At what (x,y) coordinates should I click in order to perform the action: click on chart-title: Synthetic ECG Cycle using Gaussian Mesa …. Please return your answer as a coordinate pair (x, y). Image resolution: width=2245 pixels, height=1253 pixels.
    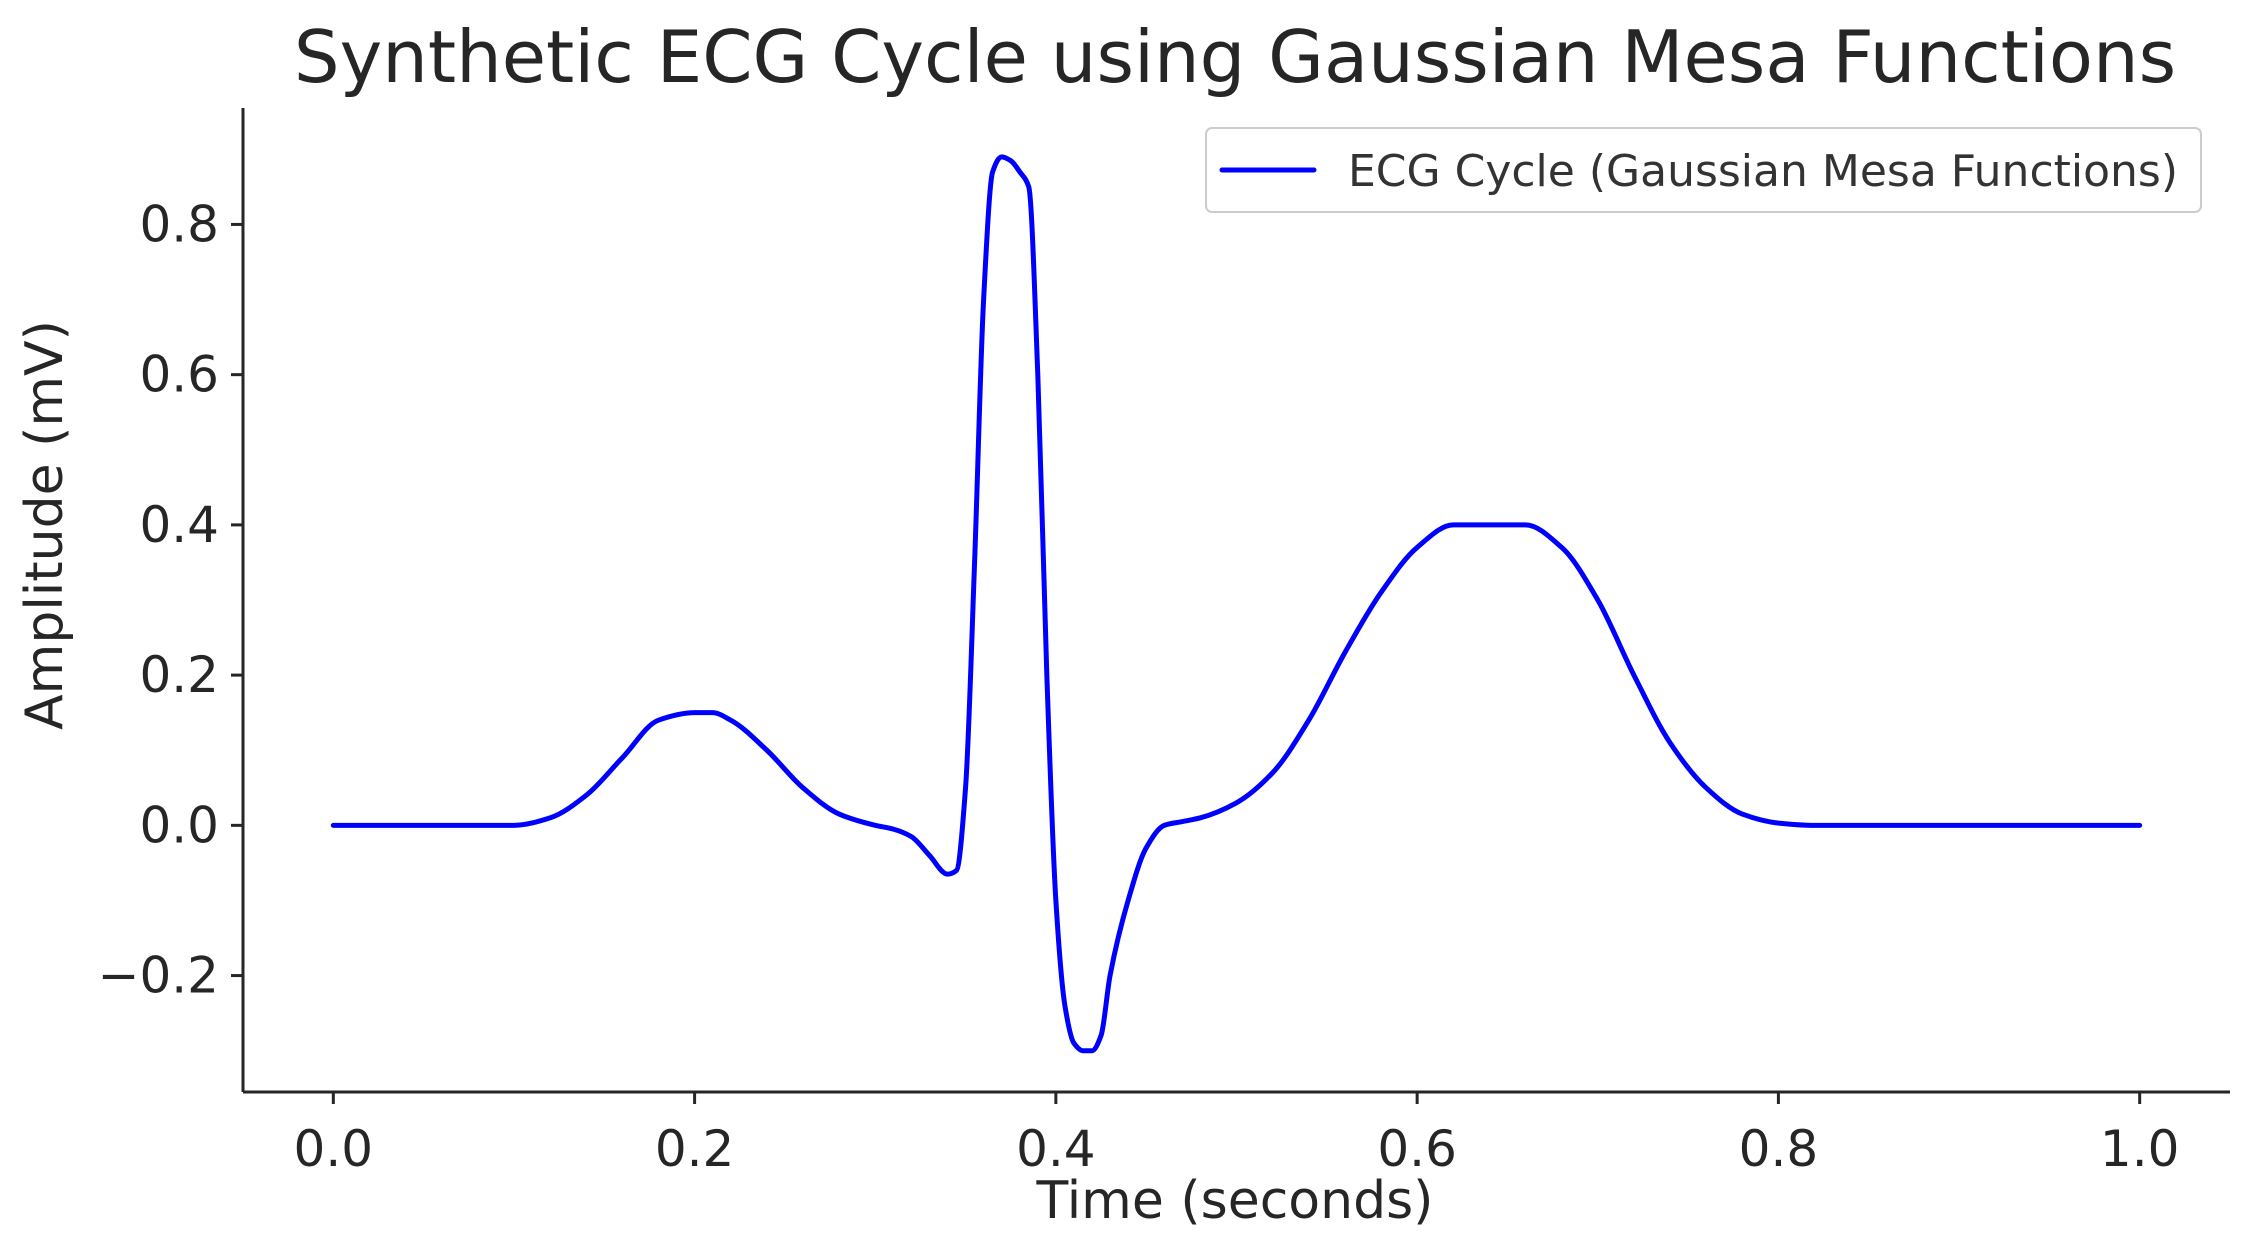
    Looking at the image, I should click on (1235, 57).